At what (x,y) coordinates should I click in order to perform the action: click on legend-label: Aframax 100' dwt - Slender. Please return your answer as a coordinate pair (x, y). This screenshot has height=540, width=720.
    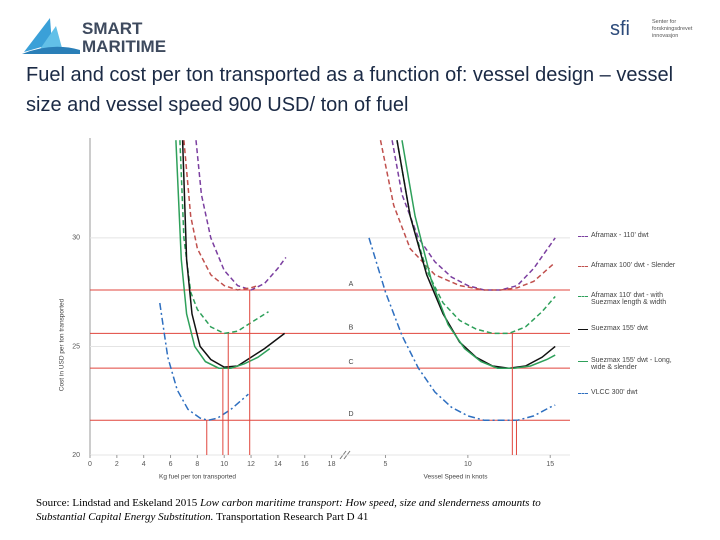
    Looking at the image, I should click on (633, 265).